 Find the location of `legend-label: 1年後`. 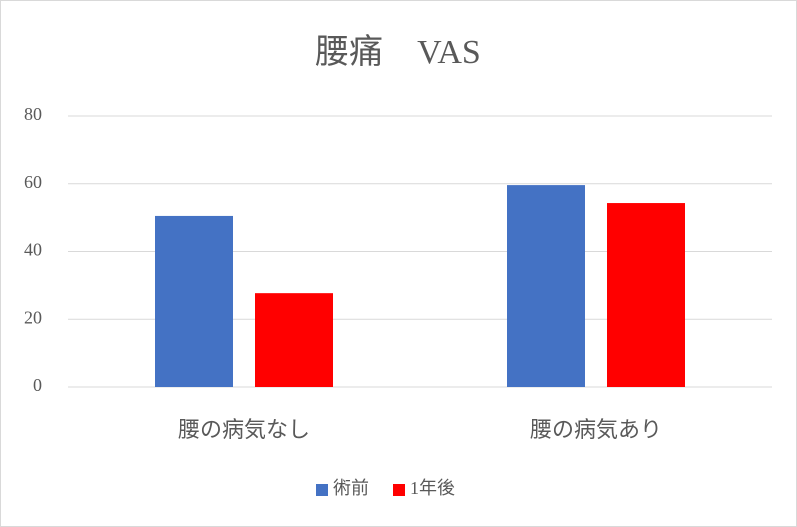

legend-label: 1年後 is located at coordinates (432, 488).